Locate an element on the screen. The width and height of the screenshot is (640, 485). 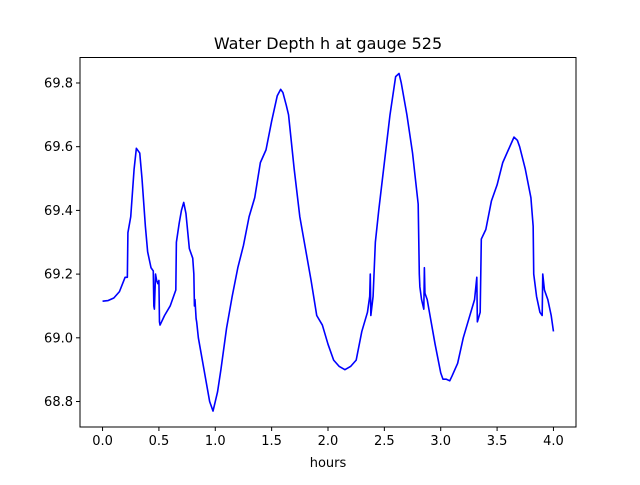
x-tick-label: 4.0 is located at coordinates (553, 441).